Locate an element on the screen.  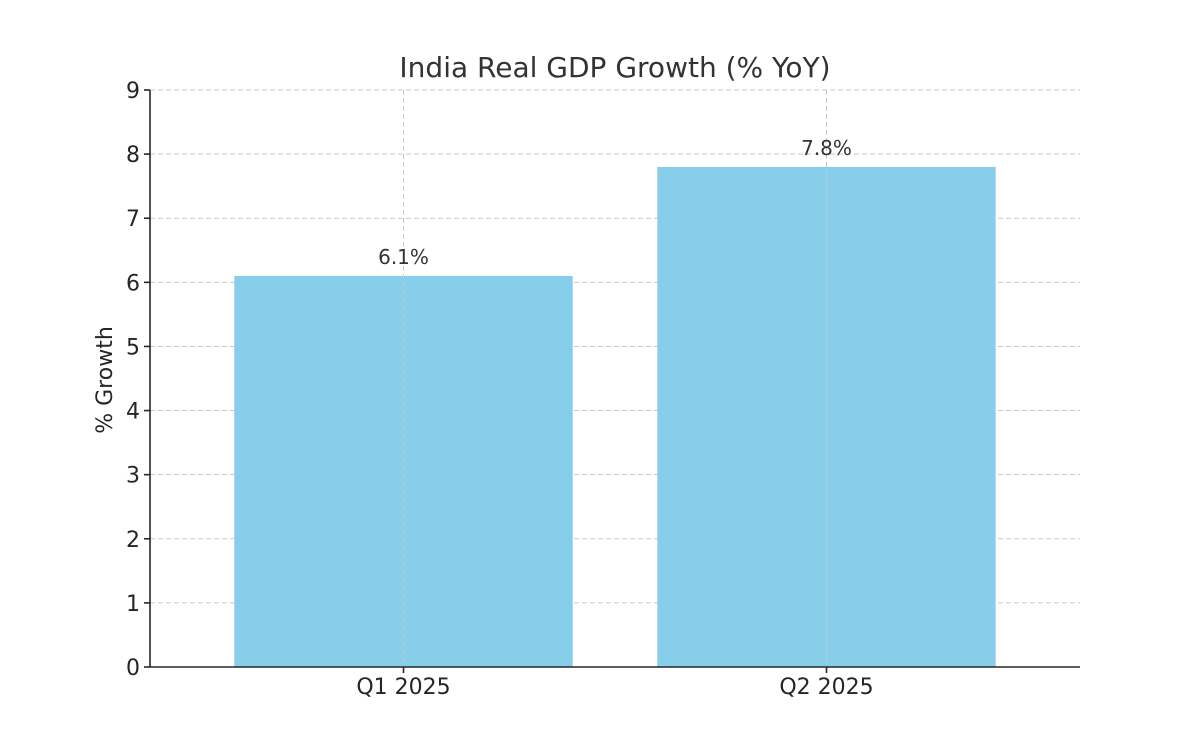
y-axis-title: % Growth is located at coordinates (105, 380).